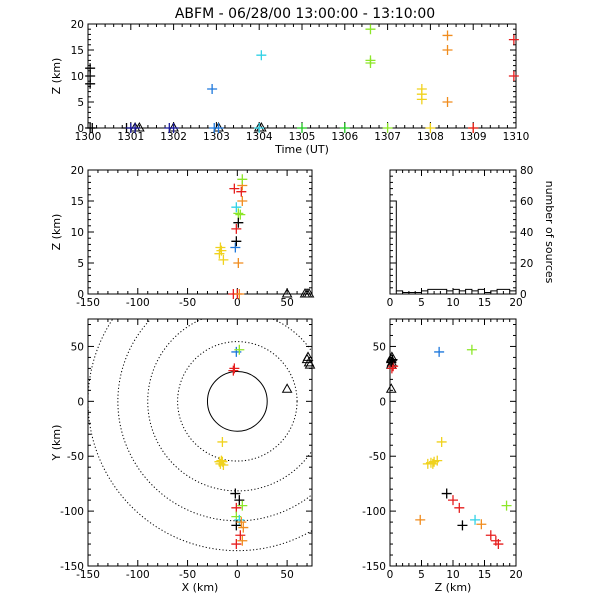 This screenshot has width=600, height=600. What do you see at coordinates (442, 456) in the screenshot?
I see `panel-z-y: 0 5 10 15 20 -150 -100 -50 0 50 Z (km)` at bounding box center [442, 456].